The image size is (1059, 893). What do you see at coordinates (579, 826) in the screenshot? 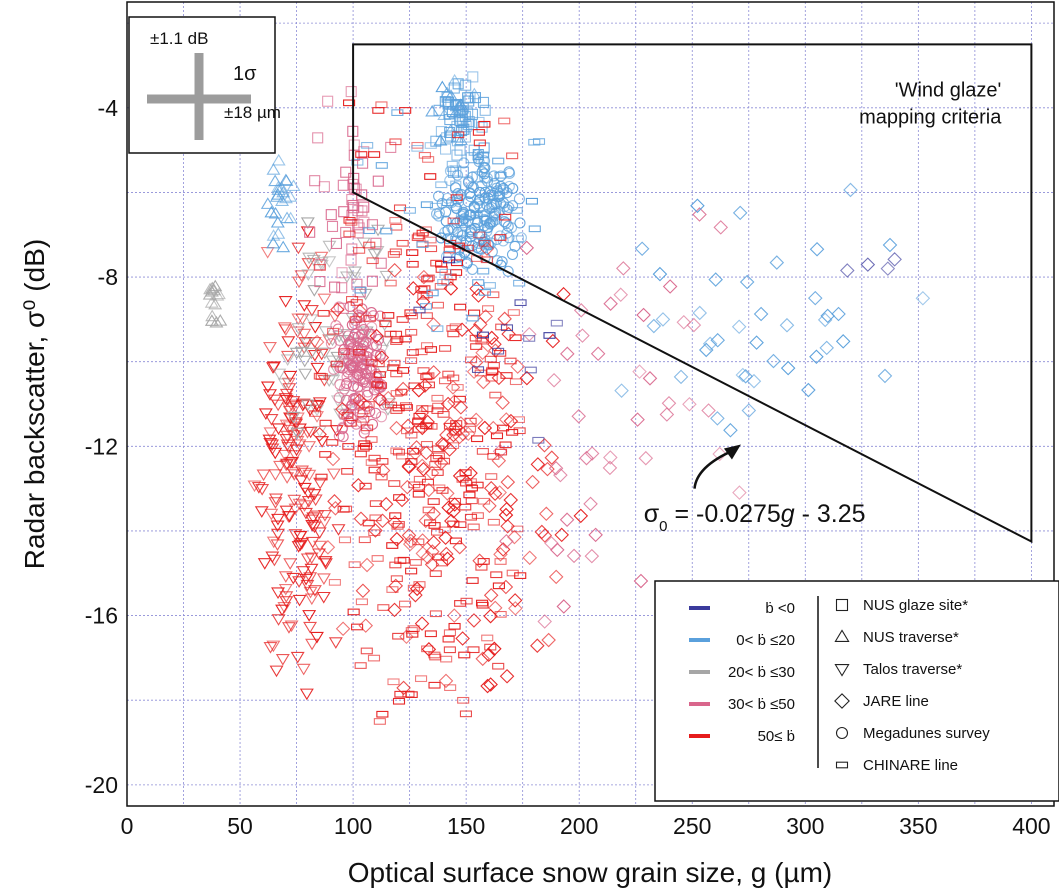
I see `x-tick-label: 200` at bounding box center [579, 826].